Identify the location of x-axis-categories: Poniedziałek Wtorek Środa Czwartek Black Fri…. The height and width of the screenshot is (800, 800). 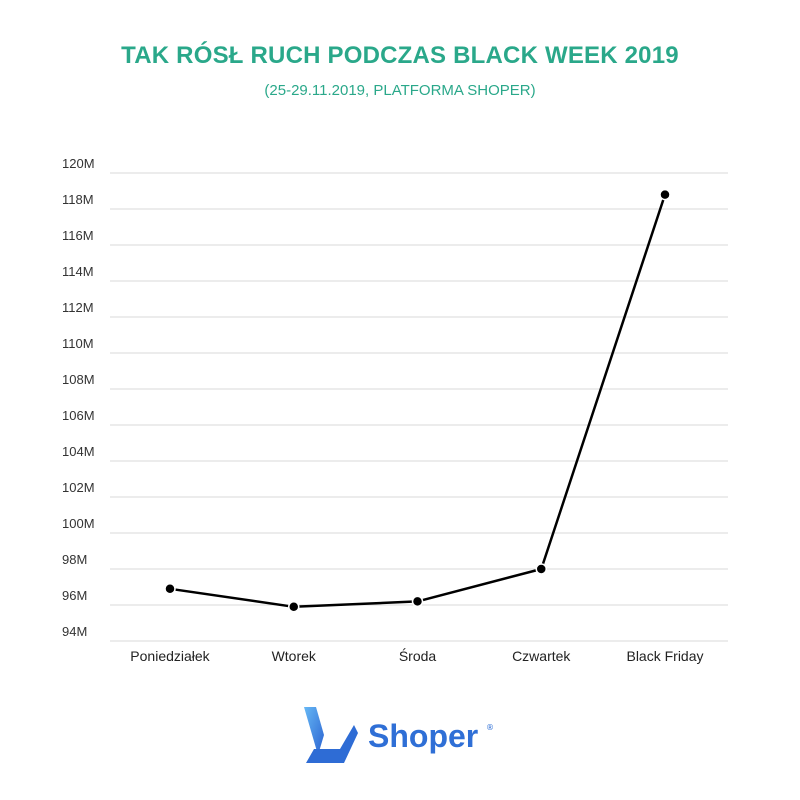
(416, 655).